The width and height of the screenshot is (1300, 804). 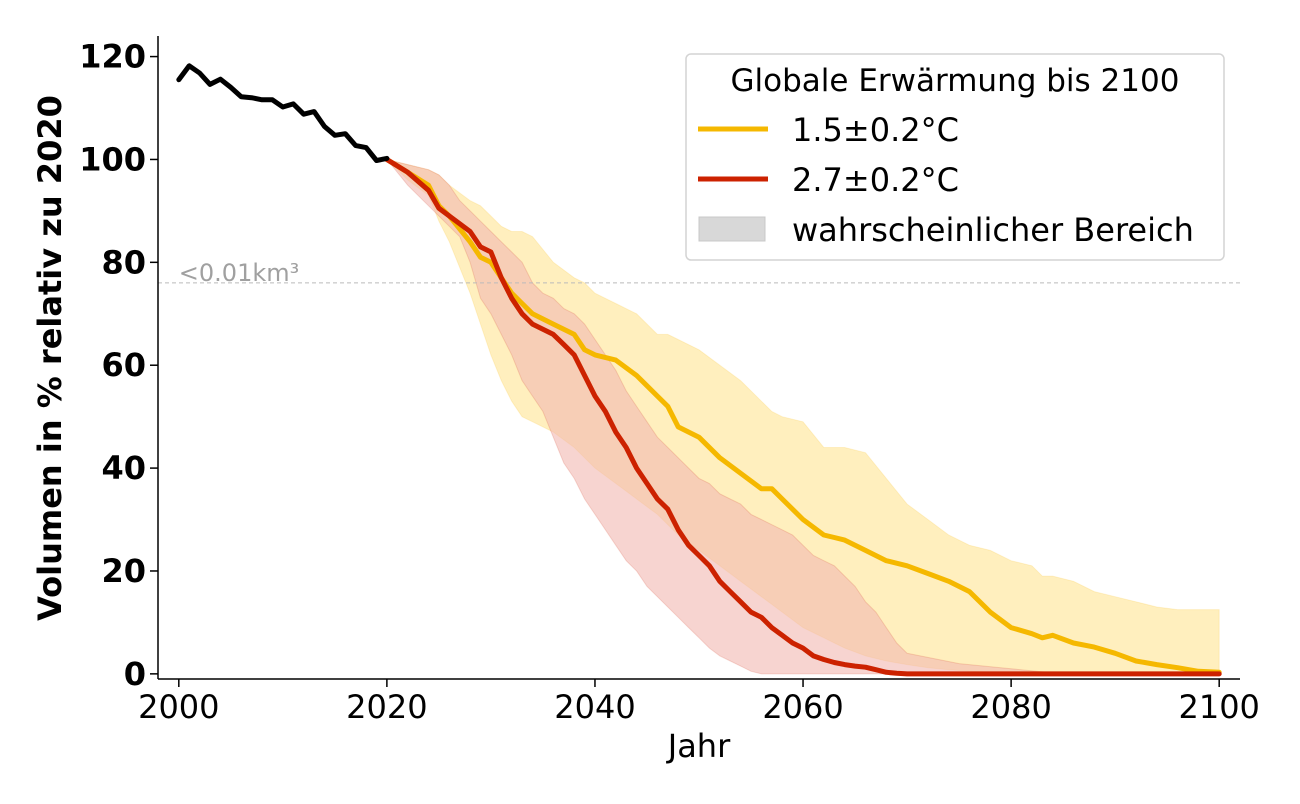 What do you see at coordinates (135, 674) in the screenshot?
I see `y-tick-label: 0` at bounding box center [135, 674].